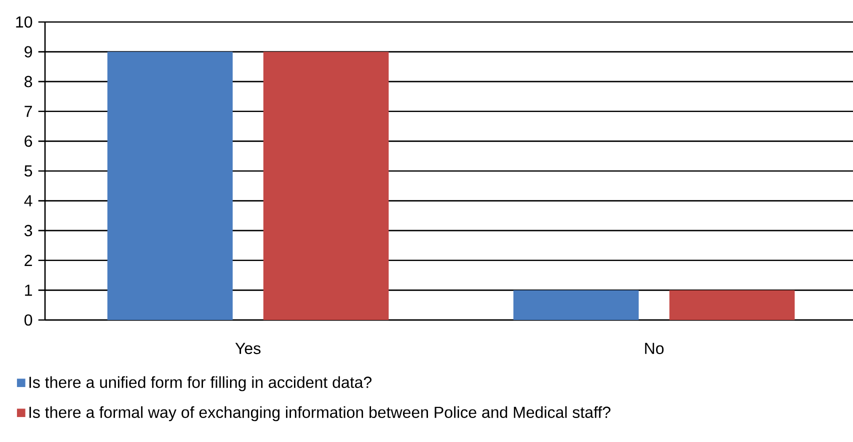 This screenshot has height=442, width=853. I want to click on y-tick-label: 6, so click(28, 141).